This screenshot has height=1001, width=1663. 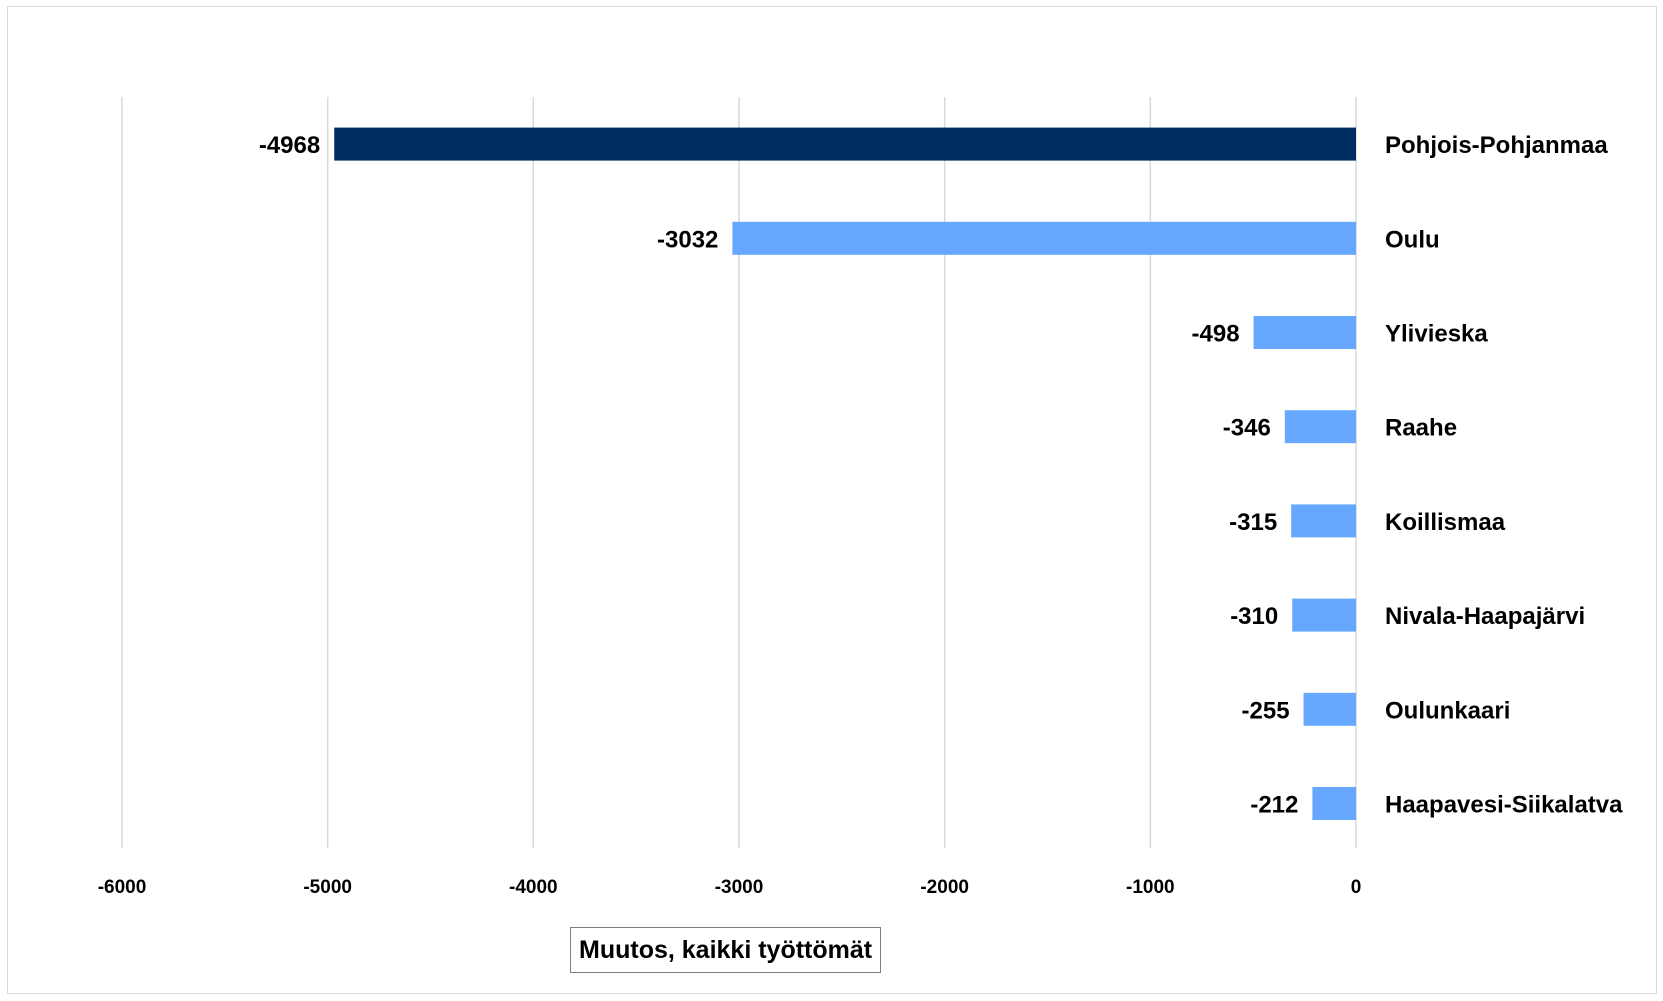 I want to click on x-tick-label: -1000, so click(x=1150, y=887).